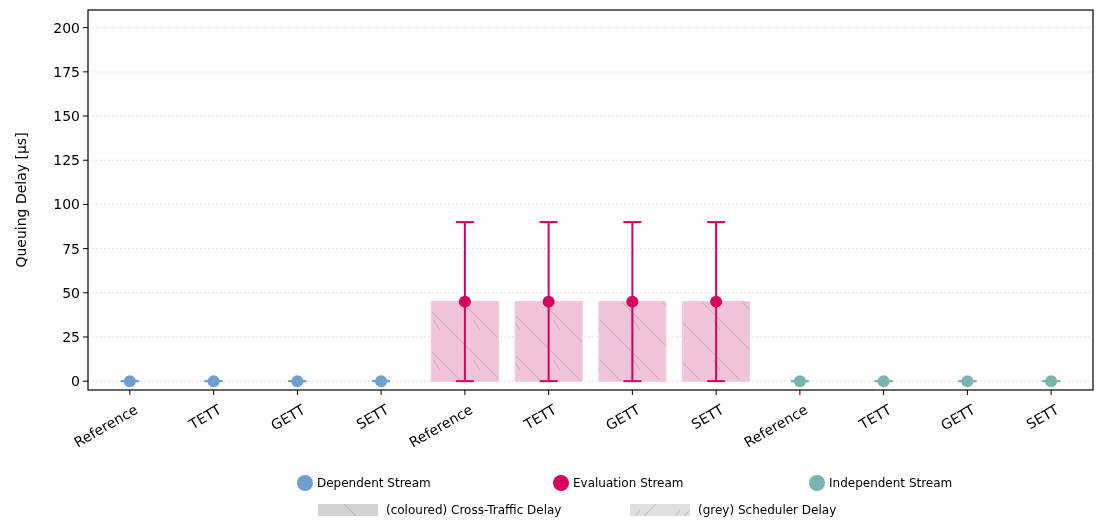 The width and height of the screenshot is (1096, 525). What do you see at coordinates (66, 27) in the screenshot?
I see `y-tick-label: 200` at bounding box center [66, 27].